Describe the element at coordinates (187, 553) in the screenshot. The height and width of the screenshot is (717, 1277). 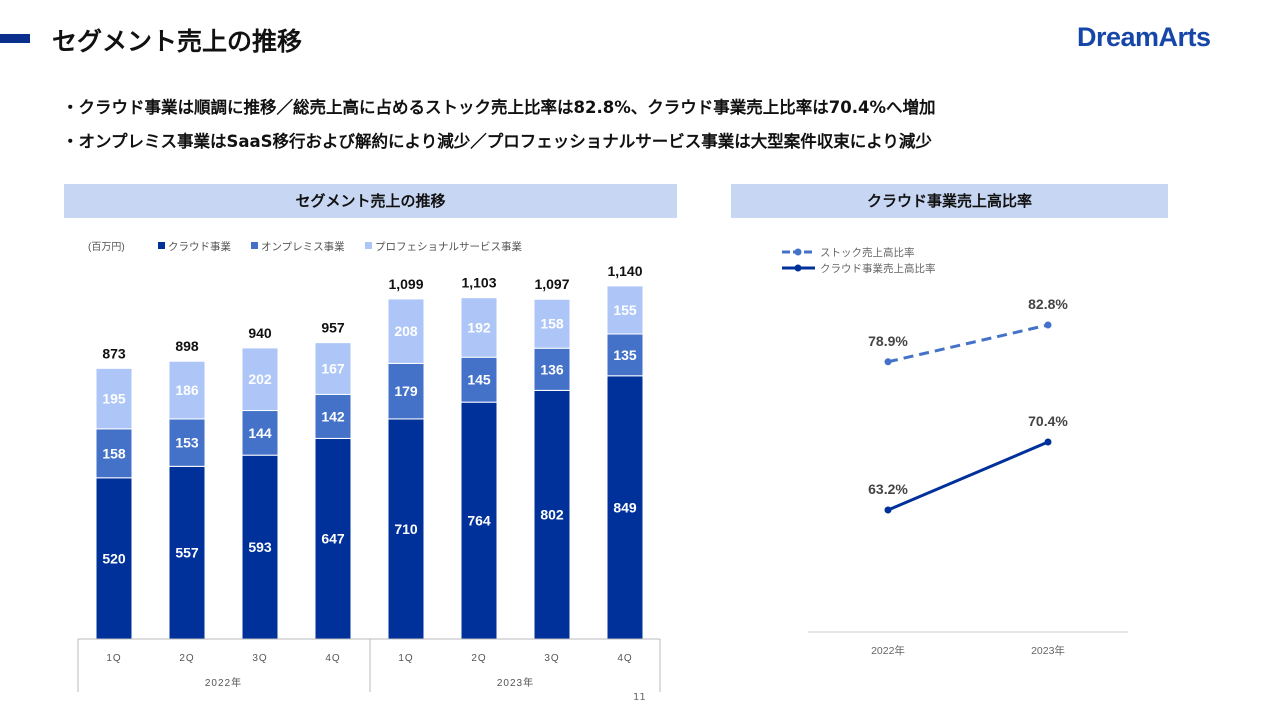
I see `bar-value-label: 557` at that location.